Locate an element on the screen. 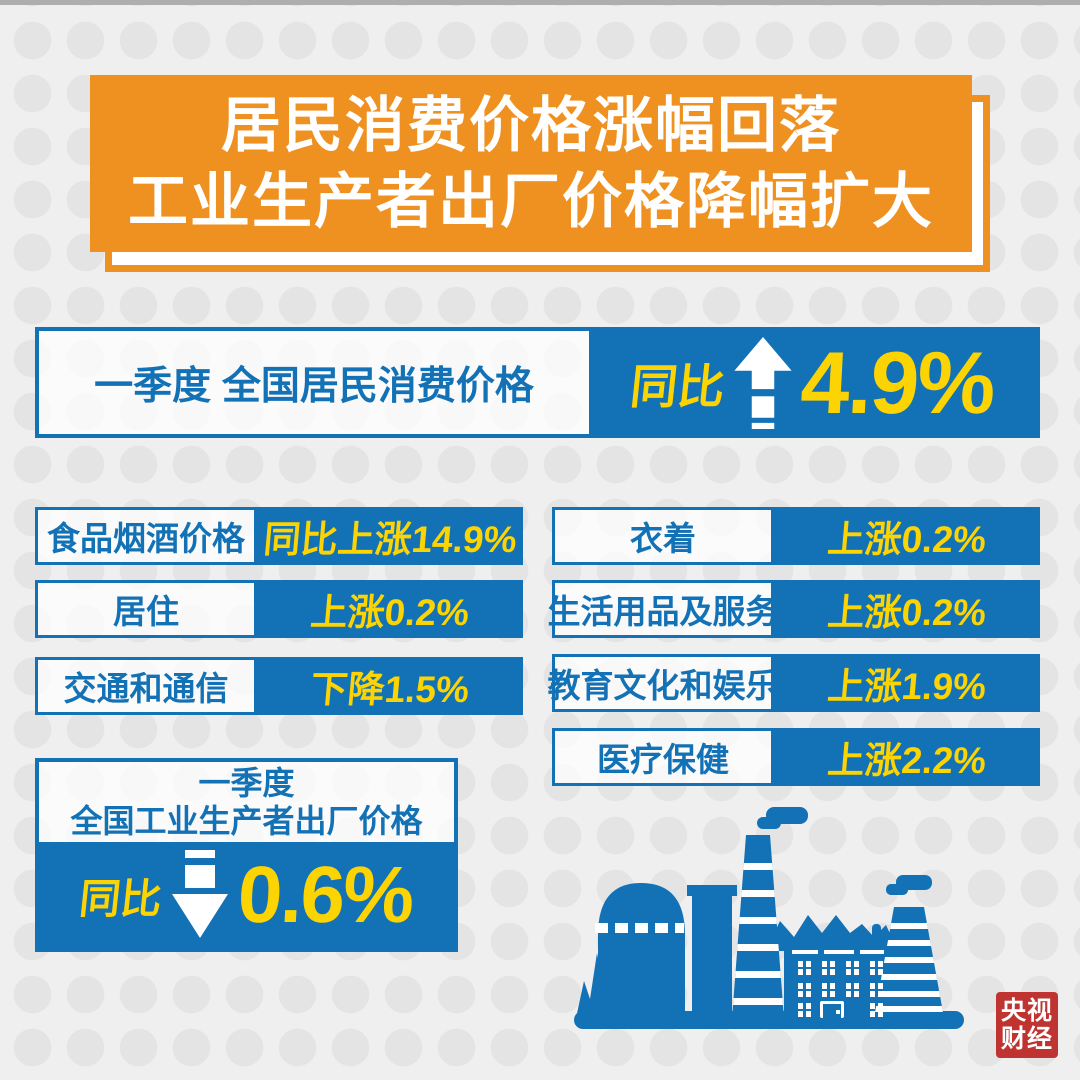 This screenshot has width=1080, height=1080. dome-building is located at coordinates (641, 950).